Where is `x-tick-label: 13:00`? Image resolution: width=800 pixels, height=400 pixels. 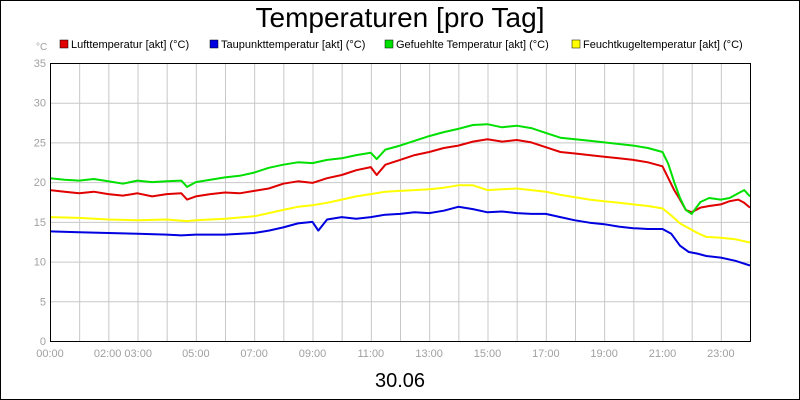
x-tick-label: 13:00 is located at coordinates (429, 354).